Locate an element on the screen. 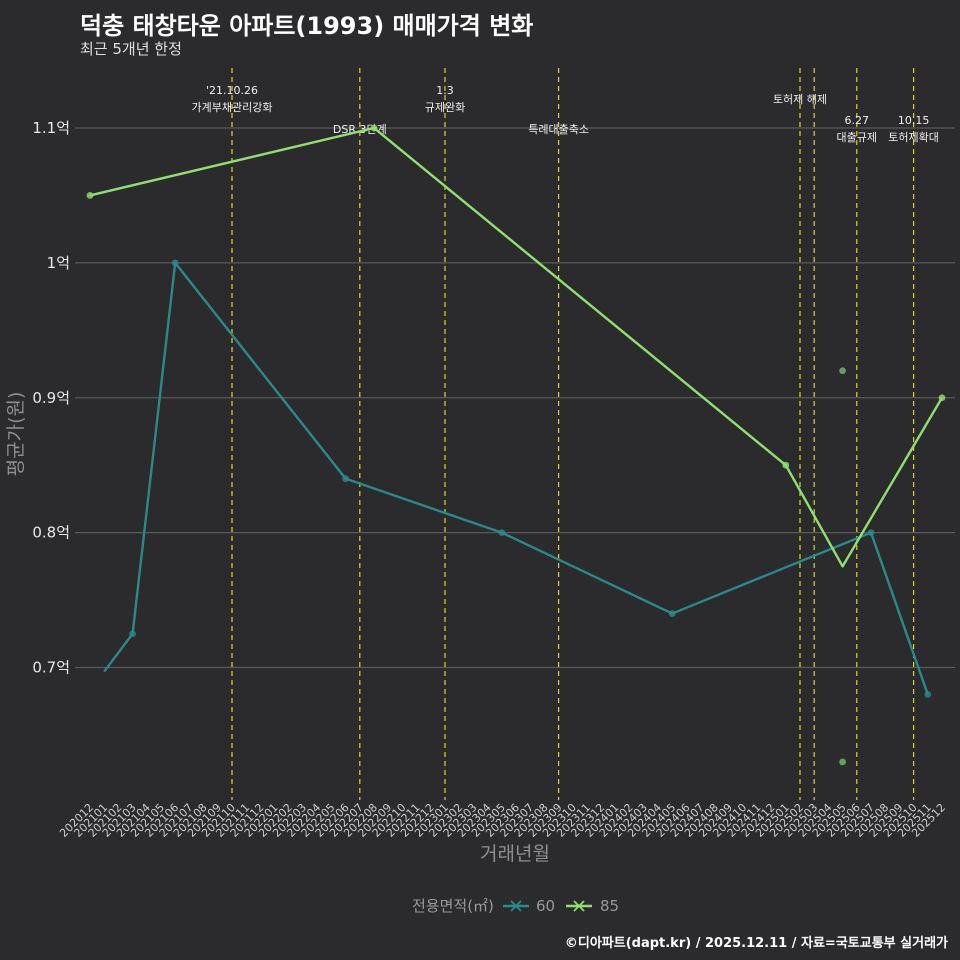 The height and width of the screenshot is (960, 960). chart-title: 덕충 태창타운 아파트(1993) 매매가격 변화 is located at coordinates (307, 26).